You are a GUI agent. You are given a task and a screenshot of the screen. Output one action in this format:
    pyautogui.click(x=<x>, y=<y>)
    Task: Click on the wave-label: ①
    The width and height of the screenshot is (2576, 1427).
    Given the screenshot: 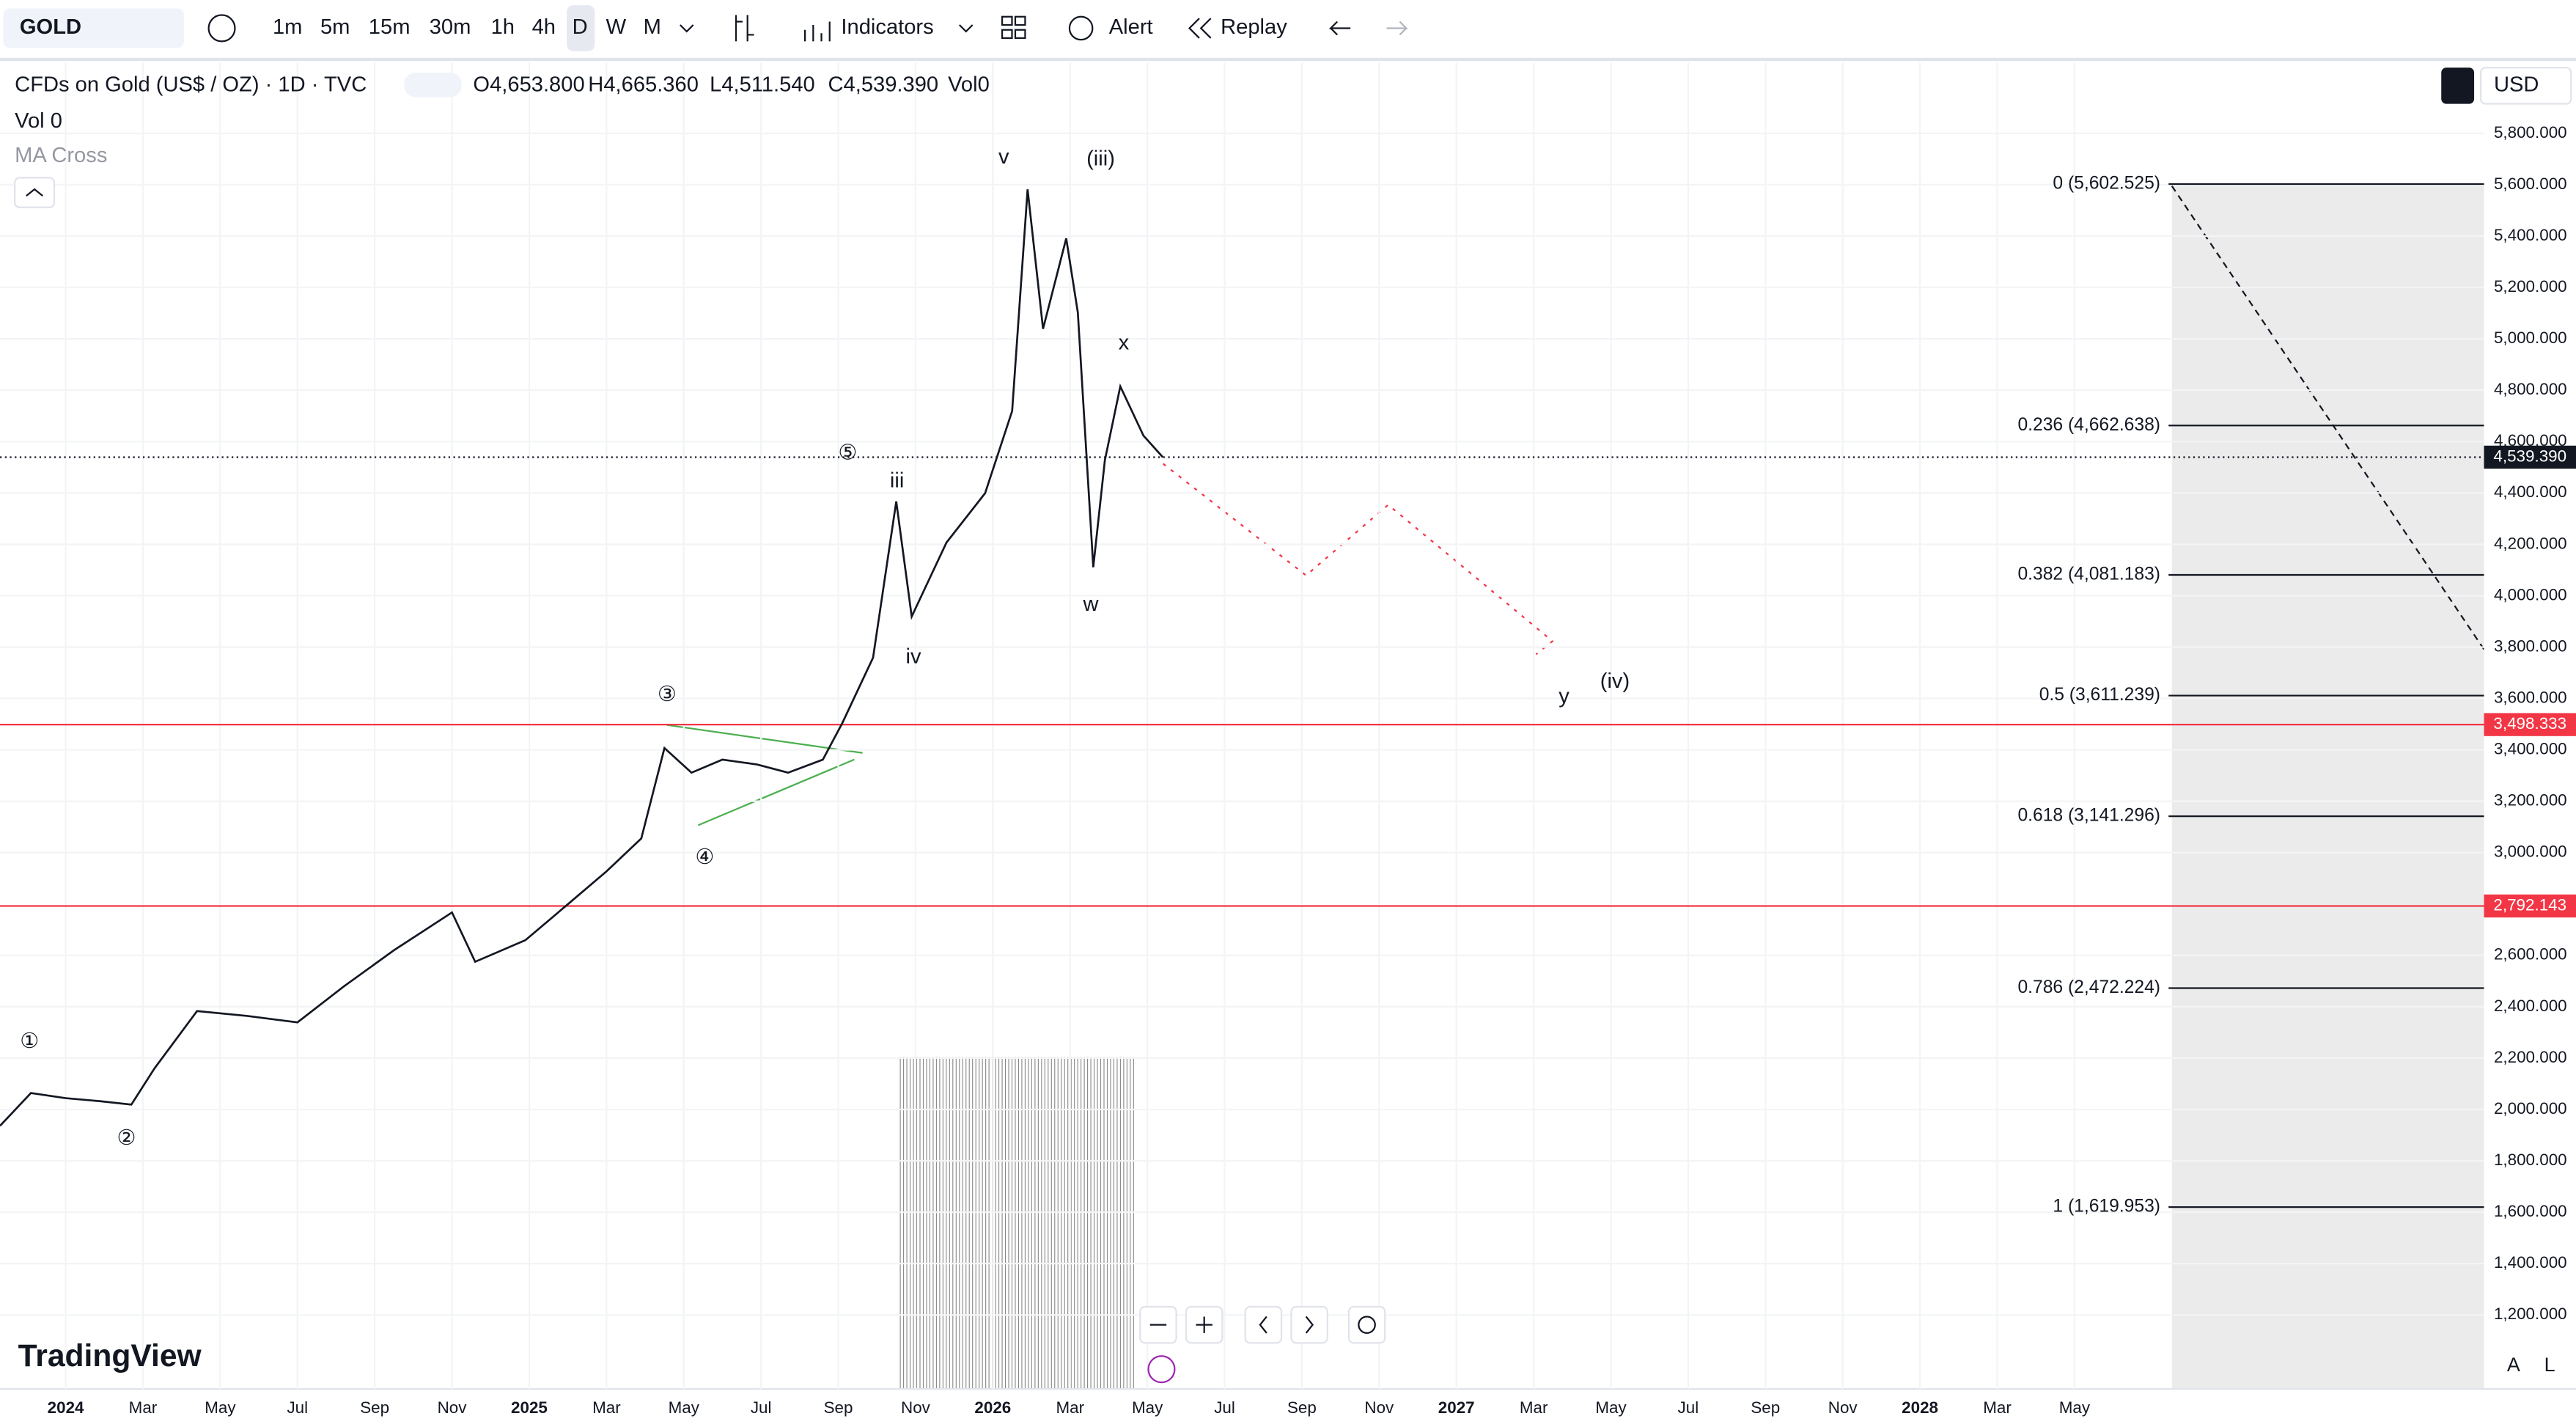 What is the action you would take?
    pyautogui.click(x=29, y=1041)
    